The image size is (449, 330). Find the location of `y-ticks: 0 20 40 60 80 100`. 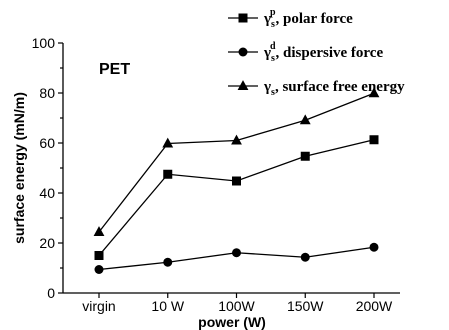

y-ticks: 0 20 40 60 80 100 is located at coordinates (47, 168).